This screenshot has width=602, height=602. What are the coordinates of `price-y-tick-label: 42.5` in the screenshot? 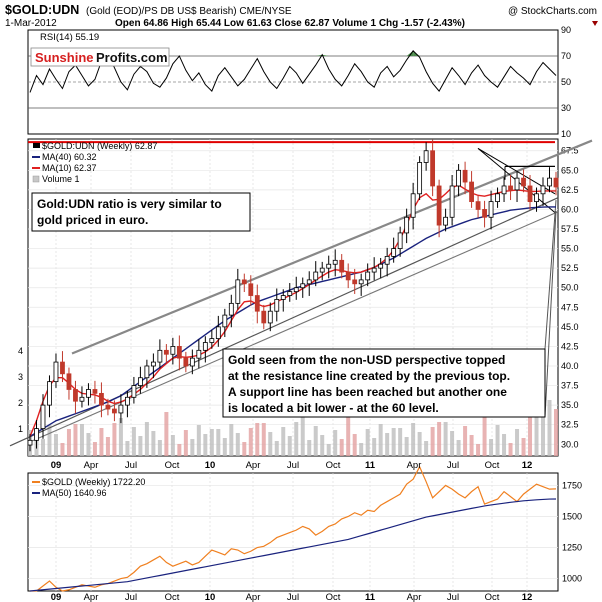 It's located at (570, 346).